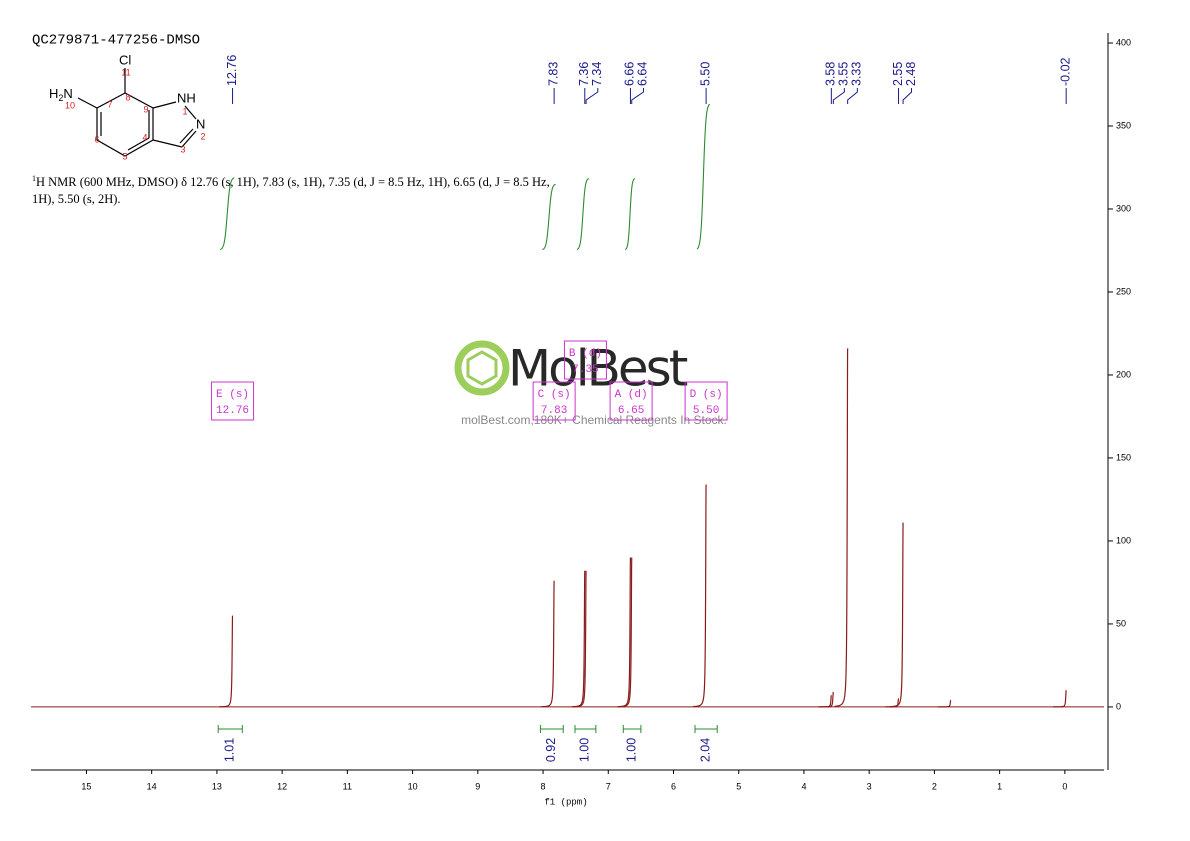 The height and width of the screenshot is (841, 1190). I want to click on peak-label: 3.33, so click(857, 74).